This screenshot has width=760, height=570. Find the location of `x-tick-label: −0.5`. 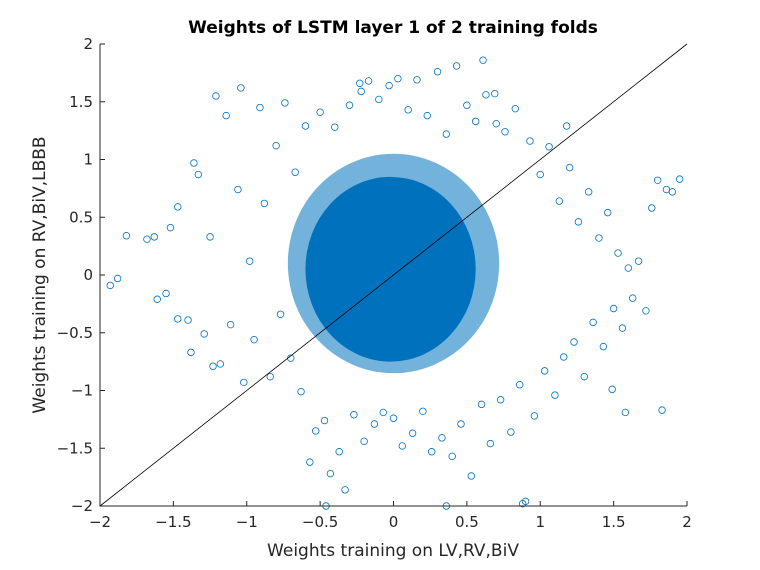

x-tick-label: −0.5 is located at coordinates (320, 522).